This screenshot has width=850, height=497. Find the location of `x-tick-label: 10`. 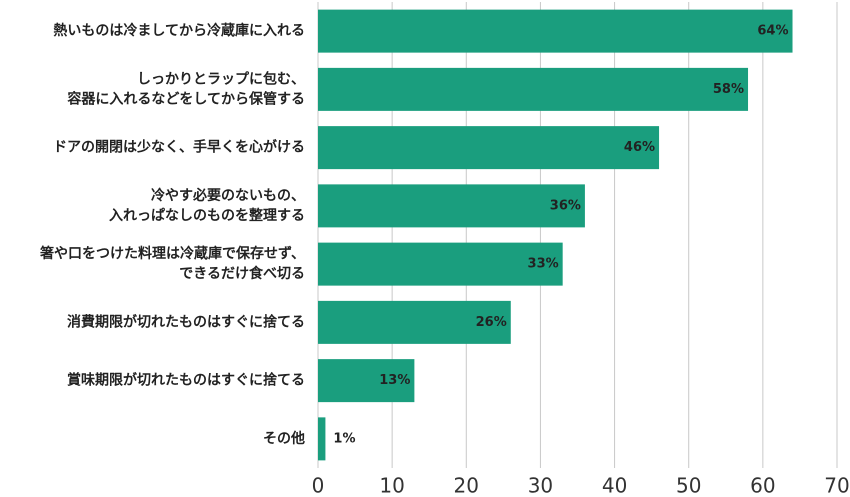

x-tick-label: 10 is located at coordinates (391, 485).